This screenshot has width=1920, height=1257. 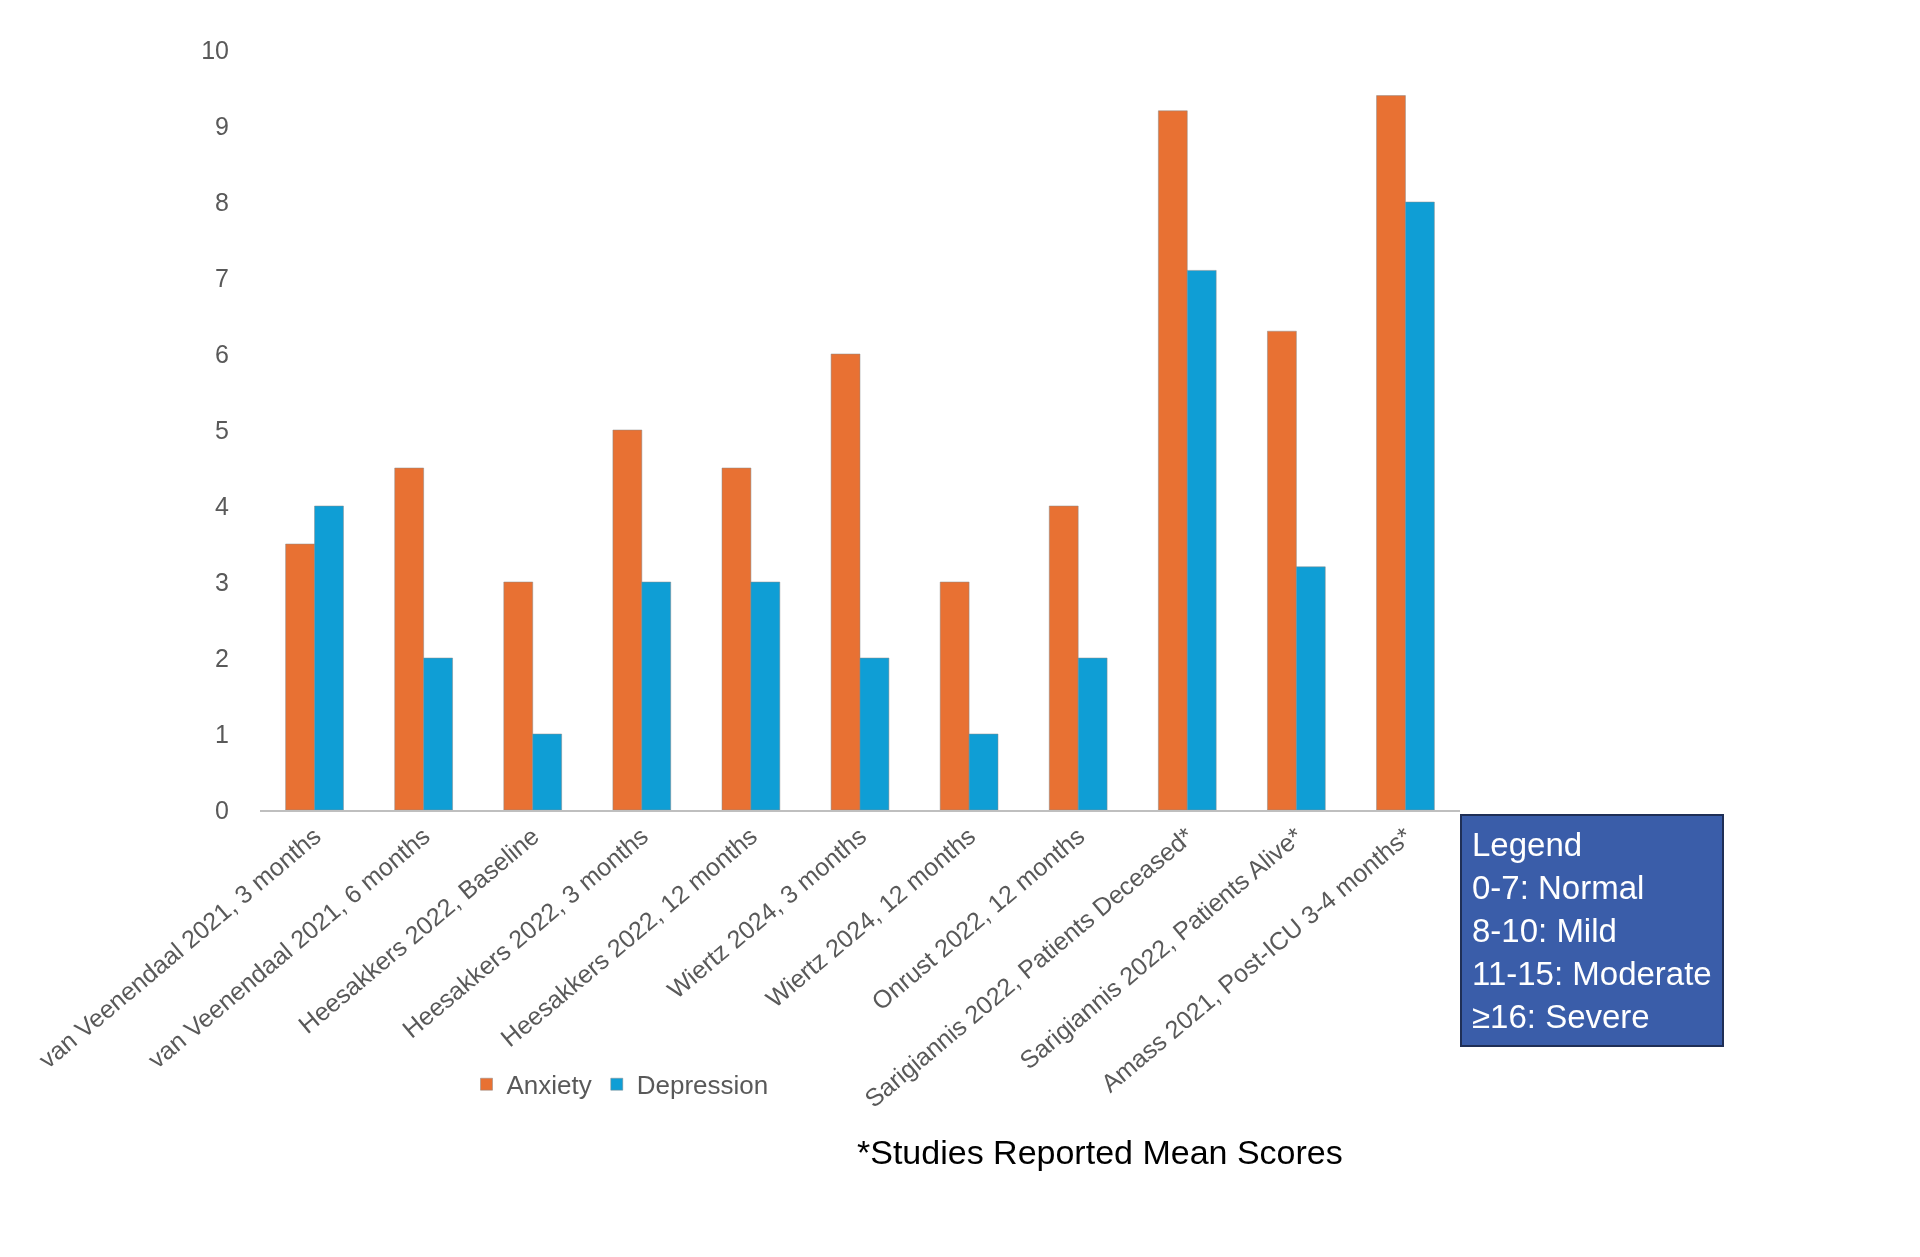 I want to click on y-tick-label: 8, so click(x=222, y=201).